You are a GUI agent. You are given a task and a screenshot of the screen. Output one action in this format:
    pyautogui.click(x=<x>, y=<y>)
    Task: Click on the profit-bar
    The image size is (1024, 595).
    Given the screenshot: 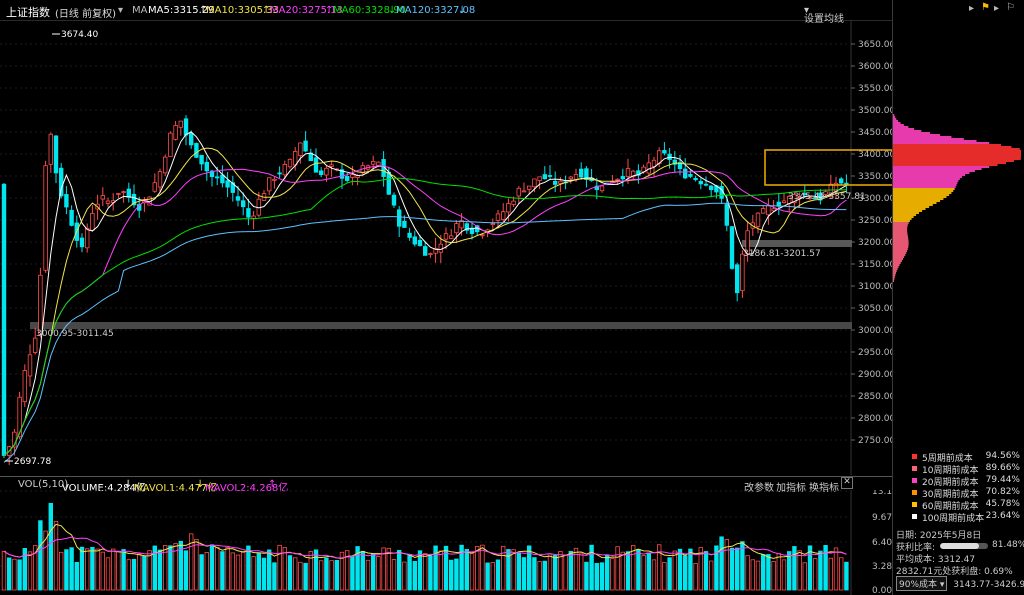 What is the action you would take?
    pyautogui.click(x=964, y=546)
    